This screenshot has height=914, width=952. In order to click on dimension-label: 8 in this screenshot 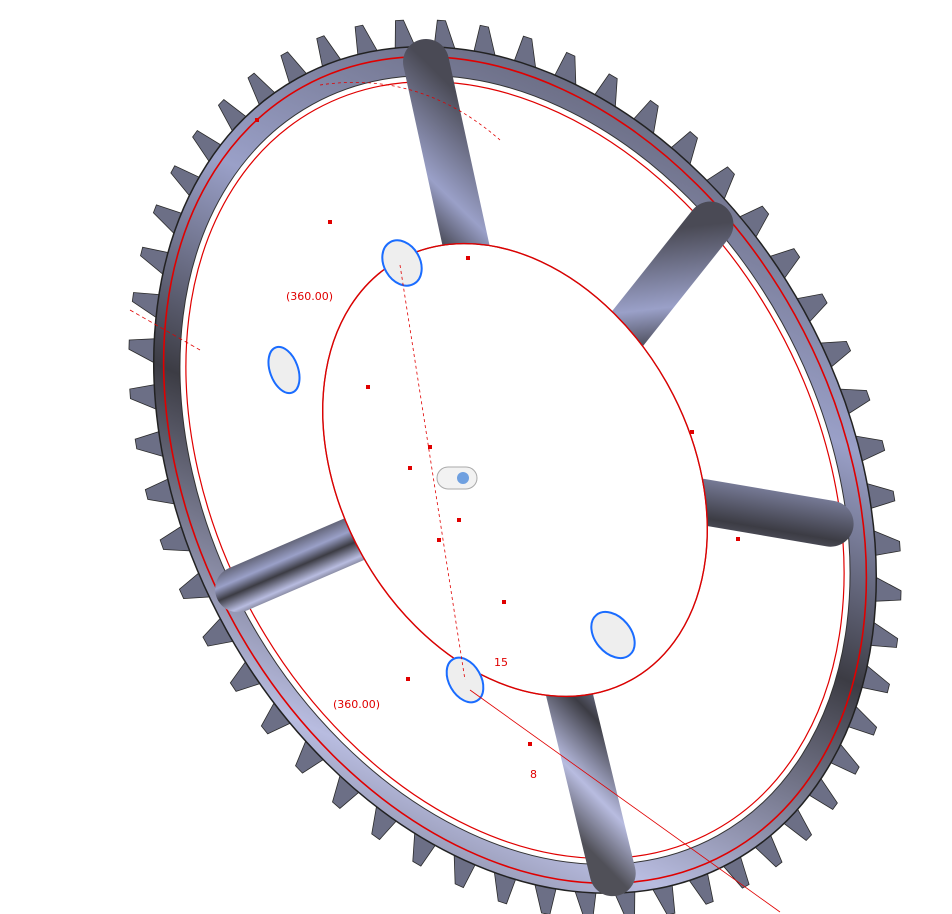, I will do `click(533, 774)`.